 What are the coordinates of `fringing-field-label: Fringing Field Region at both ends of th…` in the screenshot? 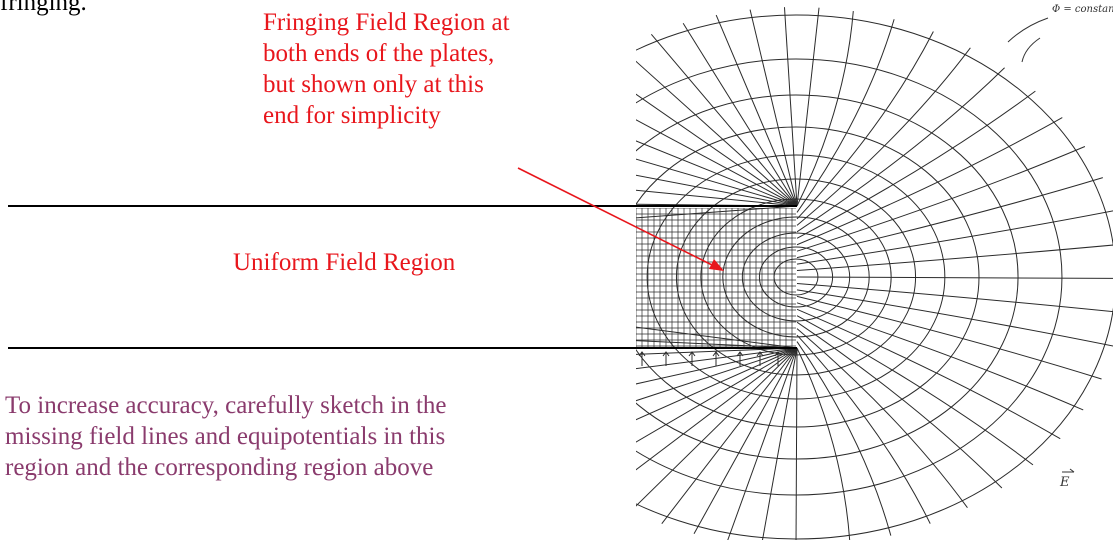 It's located at (386, 69).